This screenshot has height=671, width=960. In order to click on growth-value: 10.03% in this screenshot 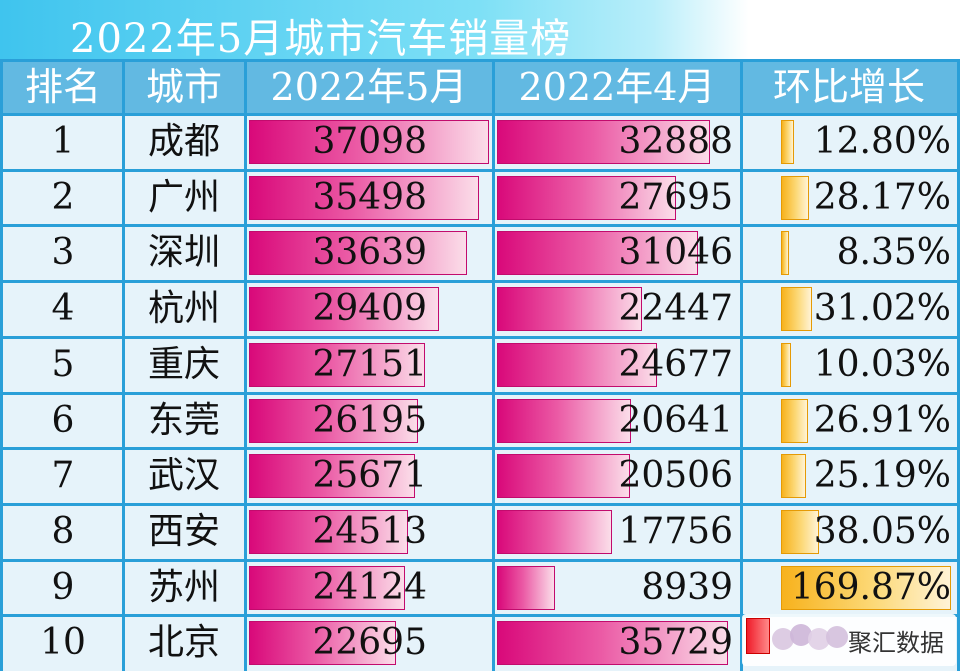, I will do `click(882, 364)`.